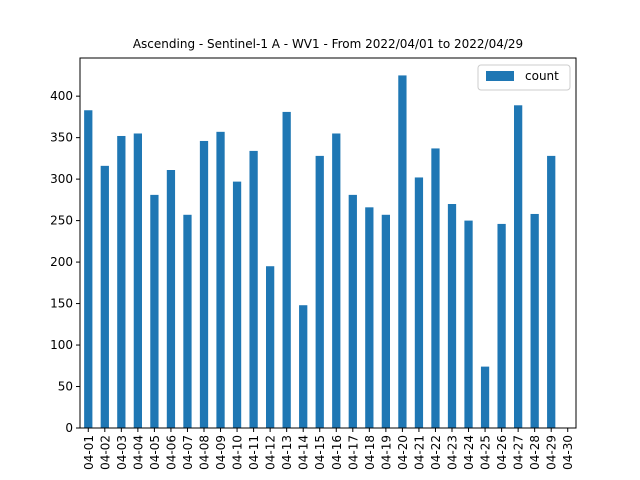 This screenshot has height=480, width=640. What do you see at coordinates (65, 387) in the screenshot?
I see `y-tick-label: 50` at bounding box center [65, 387].